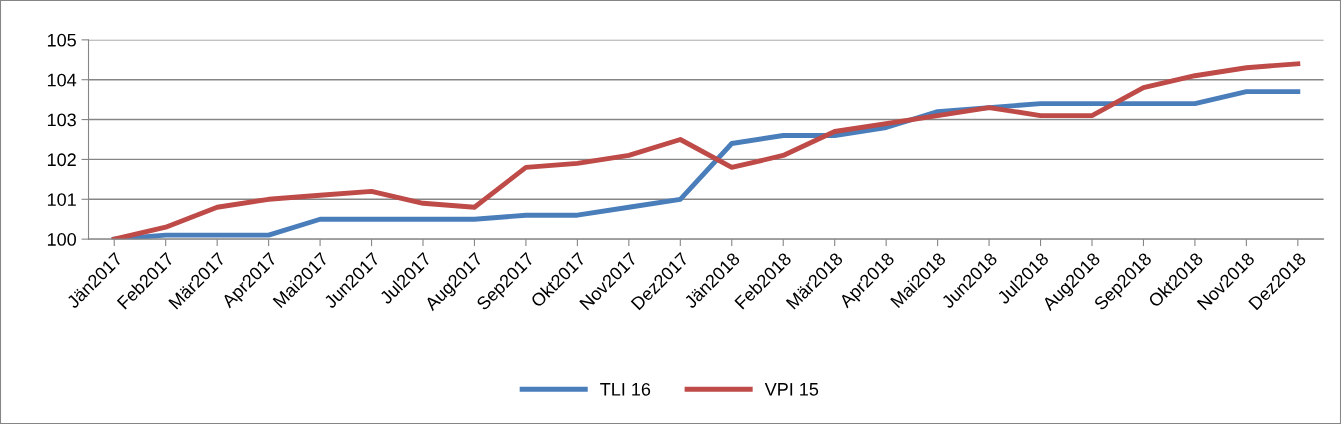 The height and width of the screenshot is (424, 1341). Describe the element at coordinates (61, 199) in the screenshot. I see `y-tick-label: 101` at that location.